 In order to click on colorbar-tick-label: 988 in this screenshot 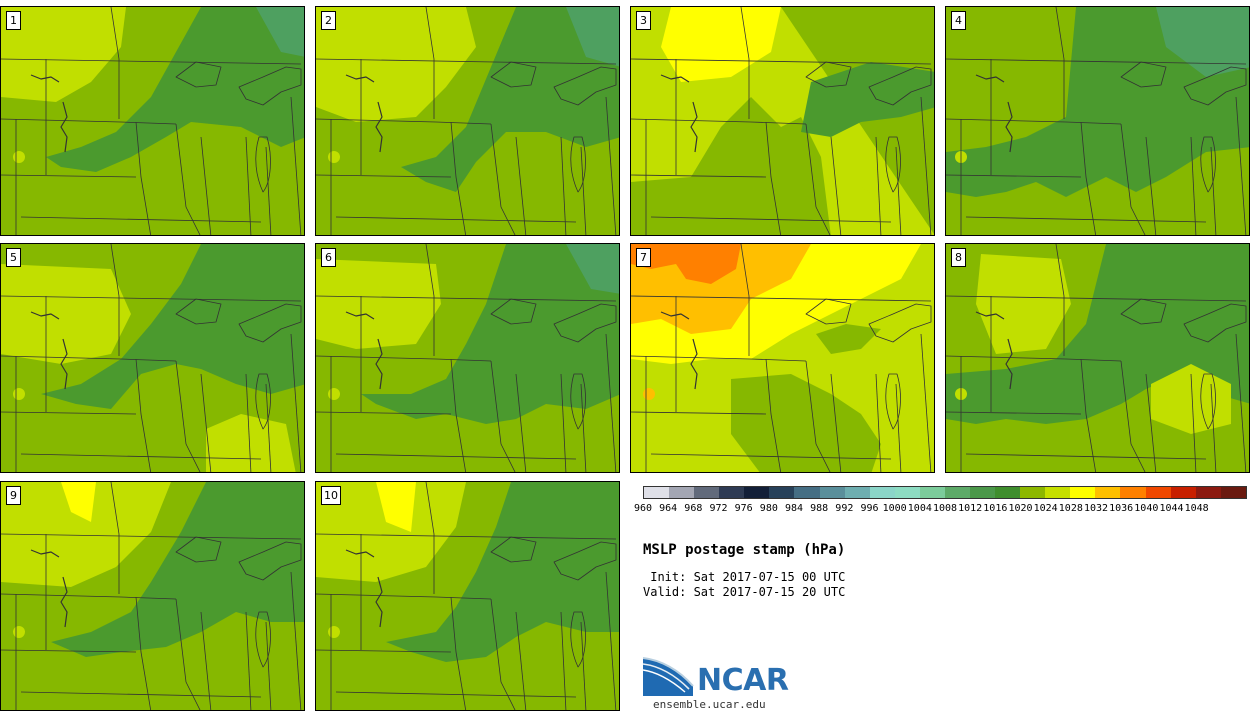, I will do `click(819, 508)`.